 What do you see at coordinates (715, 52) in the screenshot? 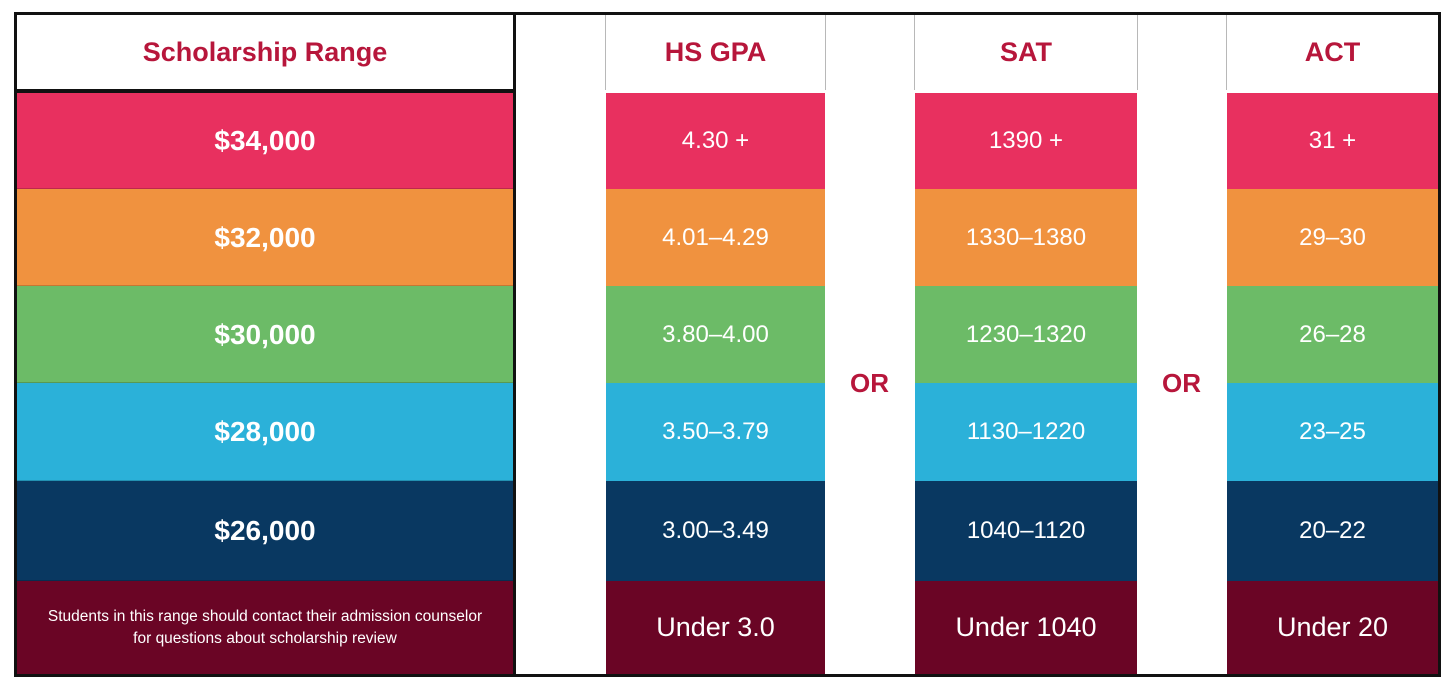
I see `header-hs-gpa: HS GPA` at bounding box center [715, 52].